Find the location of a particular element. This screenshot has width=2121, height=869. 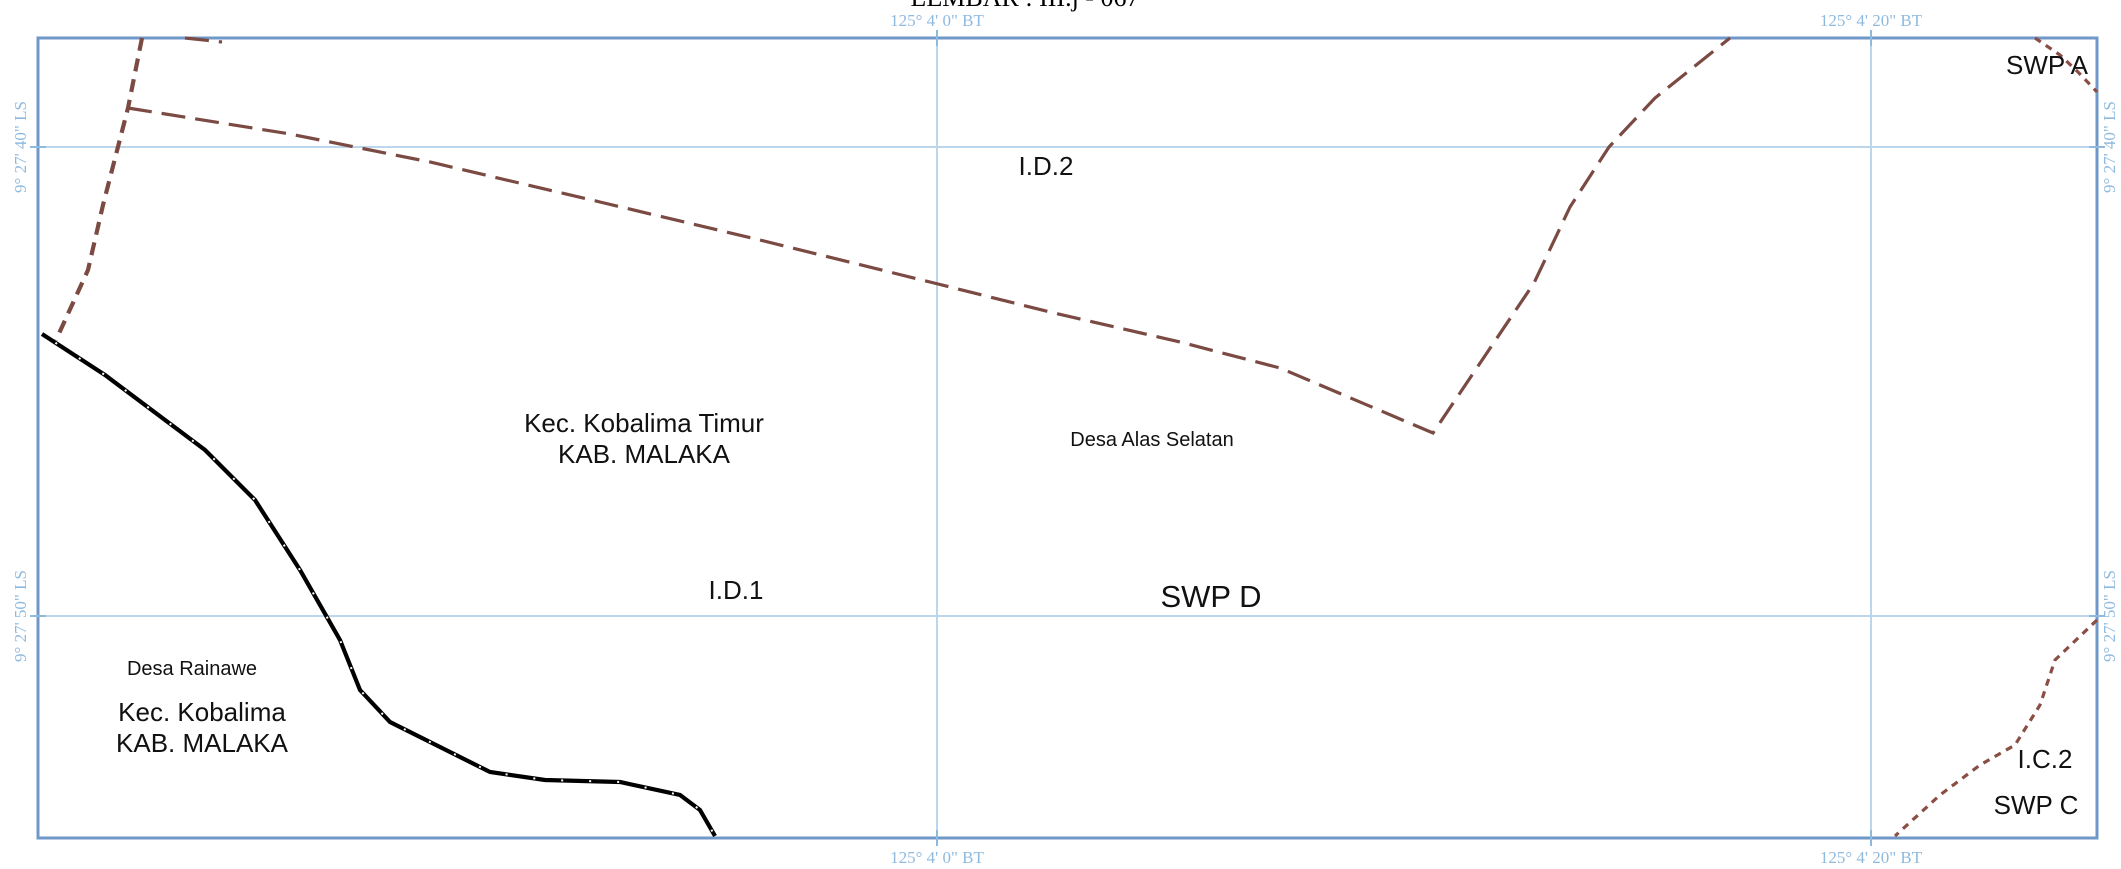

coord-label-top-left: 125° 4' 0" BT is located at coordinates (937, 20).